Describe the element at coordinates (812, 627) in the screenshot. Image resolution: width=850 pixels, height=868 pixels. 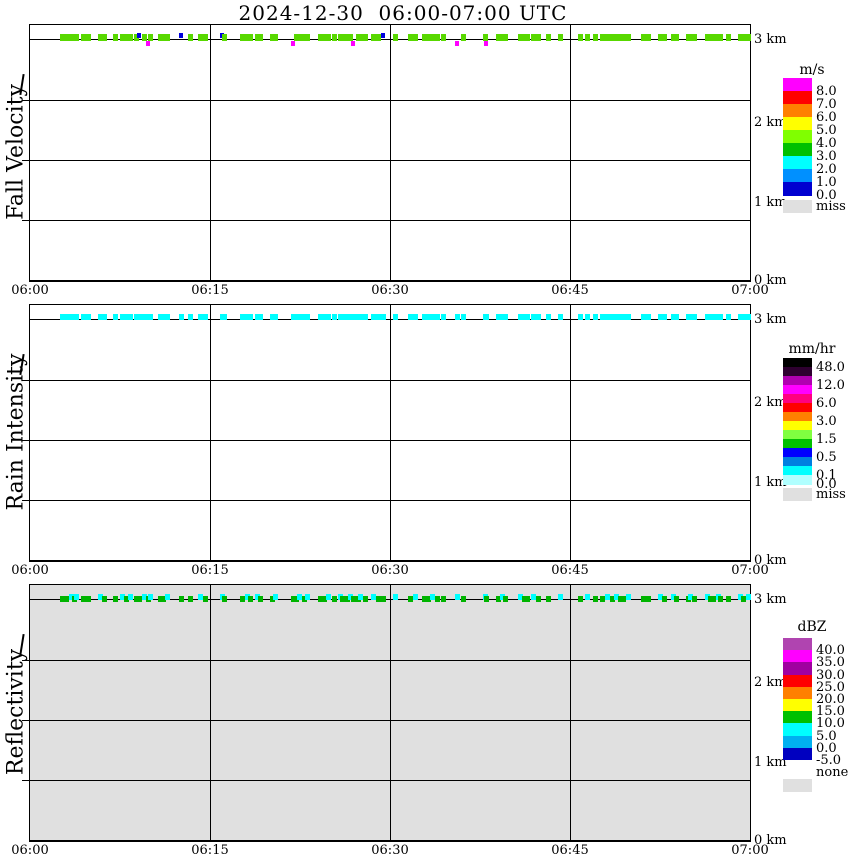
I see `legend-title-dbz: dBZ` at that location.